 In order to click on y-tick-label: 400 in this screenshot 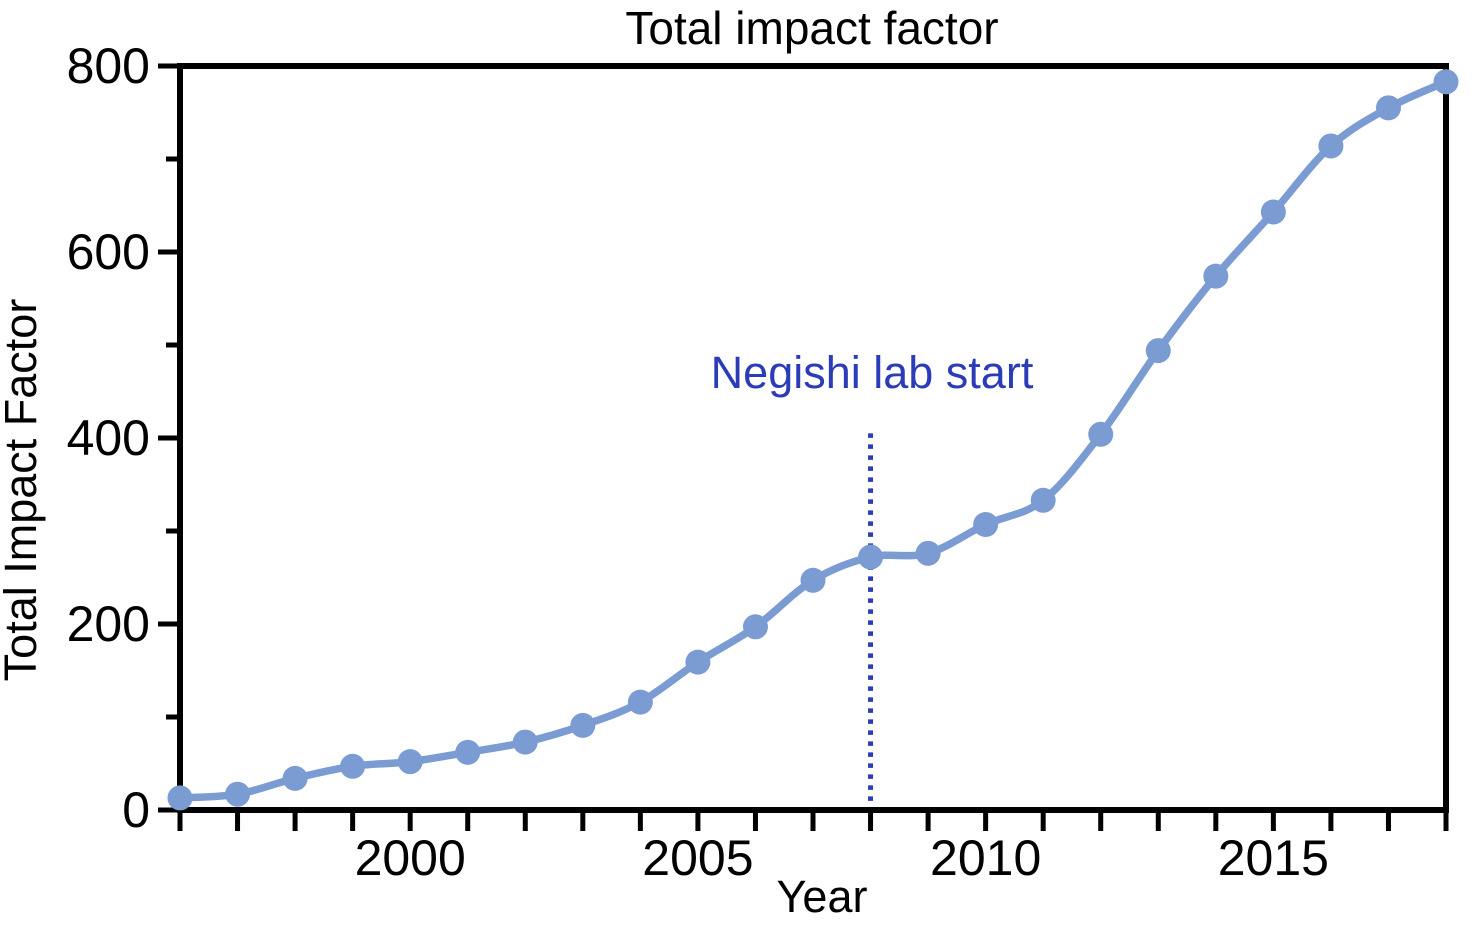, I will do `click(108, 438)`.